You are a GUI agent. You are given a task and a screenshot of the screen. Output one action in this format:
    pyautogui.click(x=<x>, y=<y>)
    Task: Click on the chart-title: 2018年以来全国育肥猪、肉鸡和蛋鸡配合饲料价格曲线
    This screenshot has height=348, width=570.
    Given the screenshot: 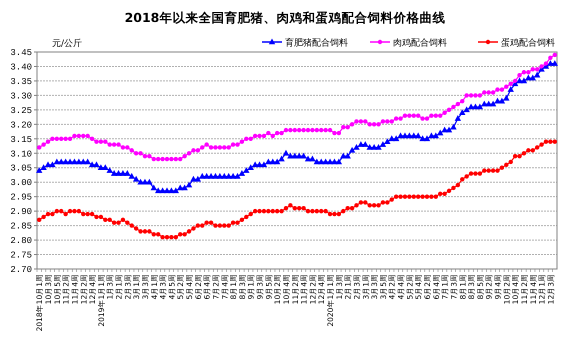 What is the action you would take?
    pyautogui.click(x=285, y=17)
    